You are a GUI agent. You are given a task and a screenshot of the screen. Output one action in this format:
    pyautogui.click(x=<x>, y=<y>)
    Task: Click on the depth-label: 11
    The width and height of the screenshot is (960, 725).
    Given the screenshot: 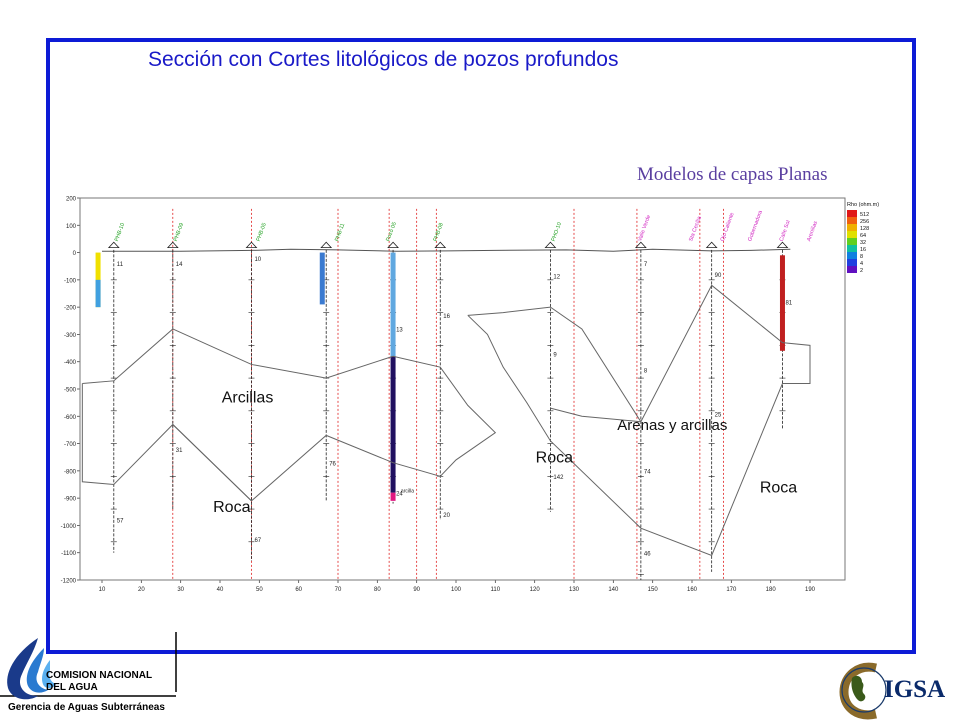 What is the action you would take?
    pyautogui.click(x=120, y=265)
    